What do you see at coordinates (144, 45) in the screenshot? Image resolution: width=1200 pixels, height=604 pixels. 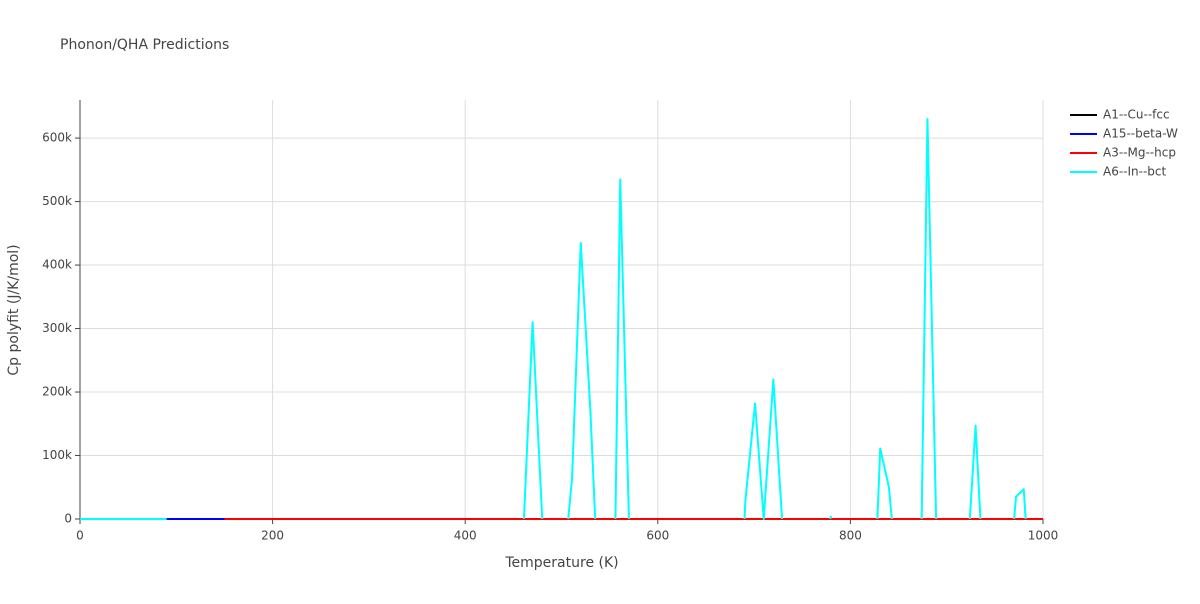 I see `chart-title: Phonon/QHA Predictions` at bounding box center [144, 45].